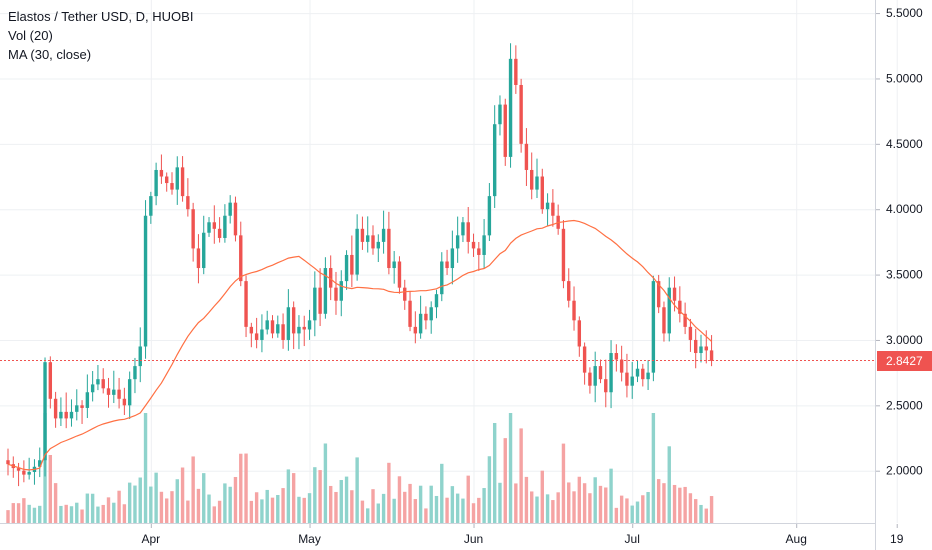  Describe the element at coordinates (50, 54) in the screenshot. I see `legend-ma: MA (30, close)` at that location.